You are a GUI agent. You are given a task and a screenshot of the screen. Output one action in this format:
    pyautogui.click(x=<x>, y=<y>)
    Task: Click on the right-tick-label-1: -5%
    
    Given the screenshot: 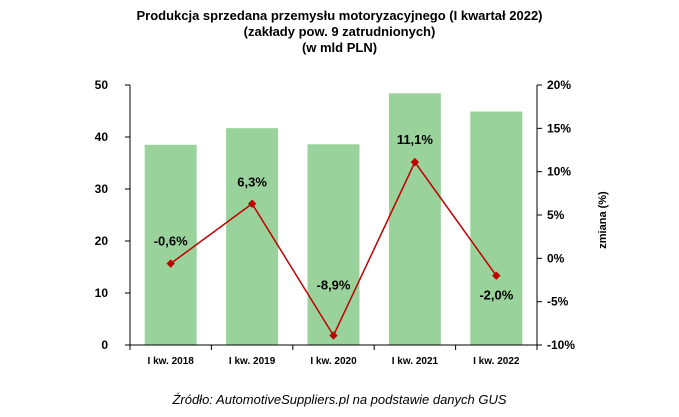 What is the action you would take?
    pyautogui.click(x=558, y=302)
    